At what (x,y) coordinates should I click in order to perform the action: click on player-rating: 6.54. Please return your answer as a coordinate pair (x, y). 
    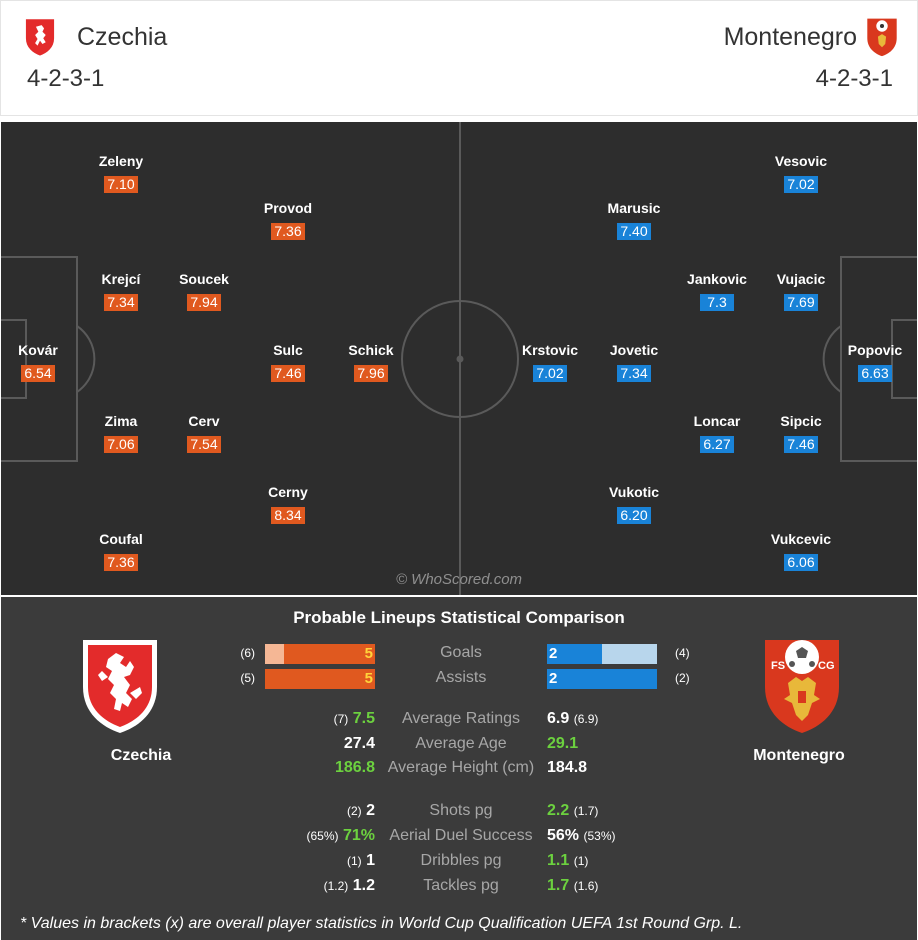
    Looking at the image, I should click on (38, 373).